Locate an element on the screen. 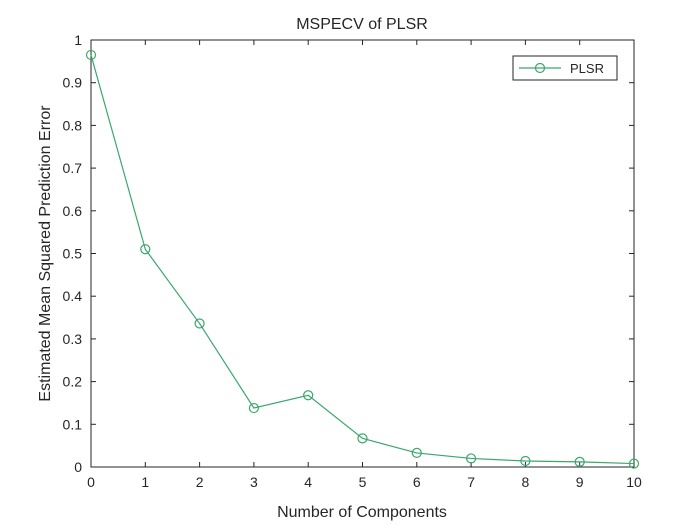 The height and width of the screenshot is (525, 700). chart-title: MSPECV of PLSR is located at coordinates (362, 24).